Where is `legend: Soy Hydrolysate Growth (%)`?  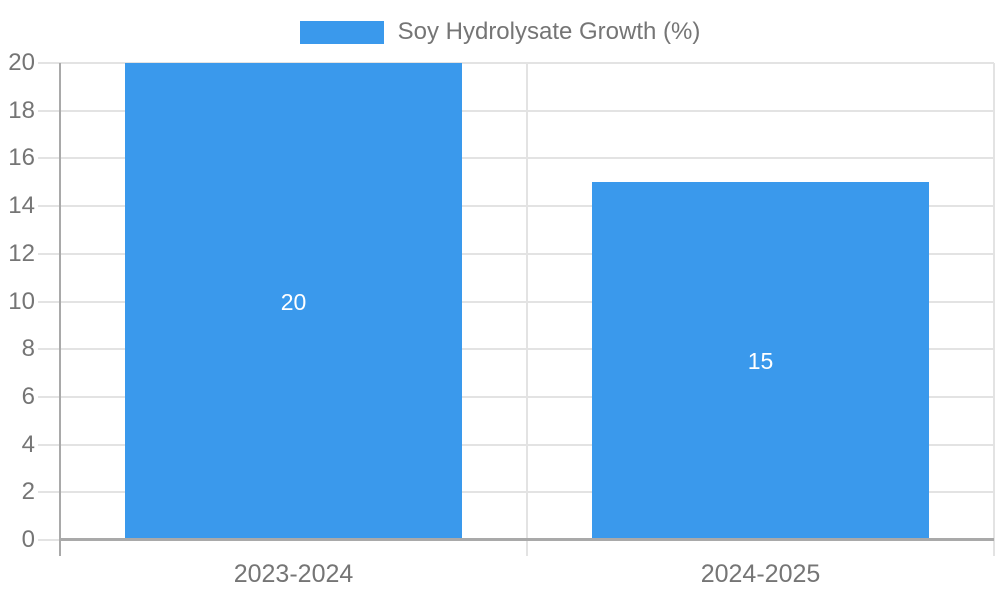
legend: Soy Hydrolysate Growth (%) is located at coordinates (500, 32).